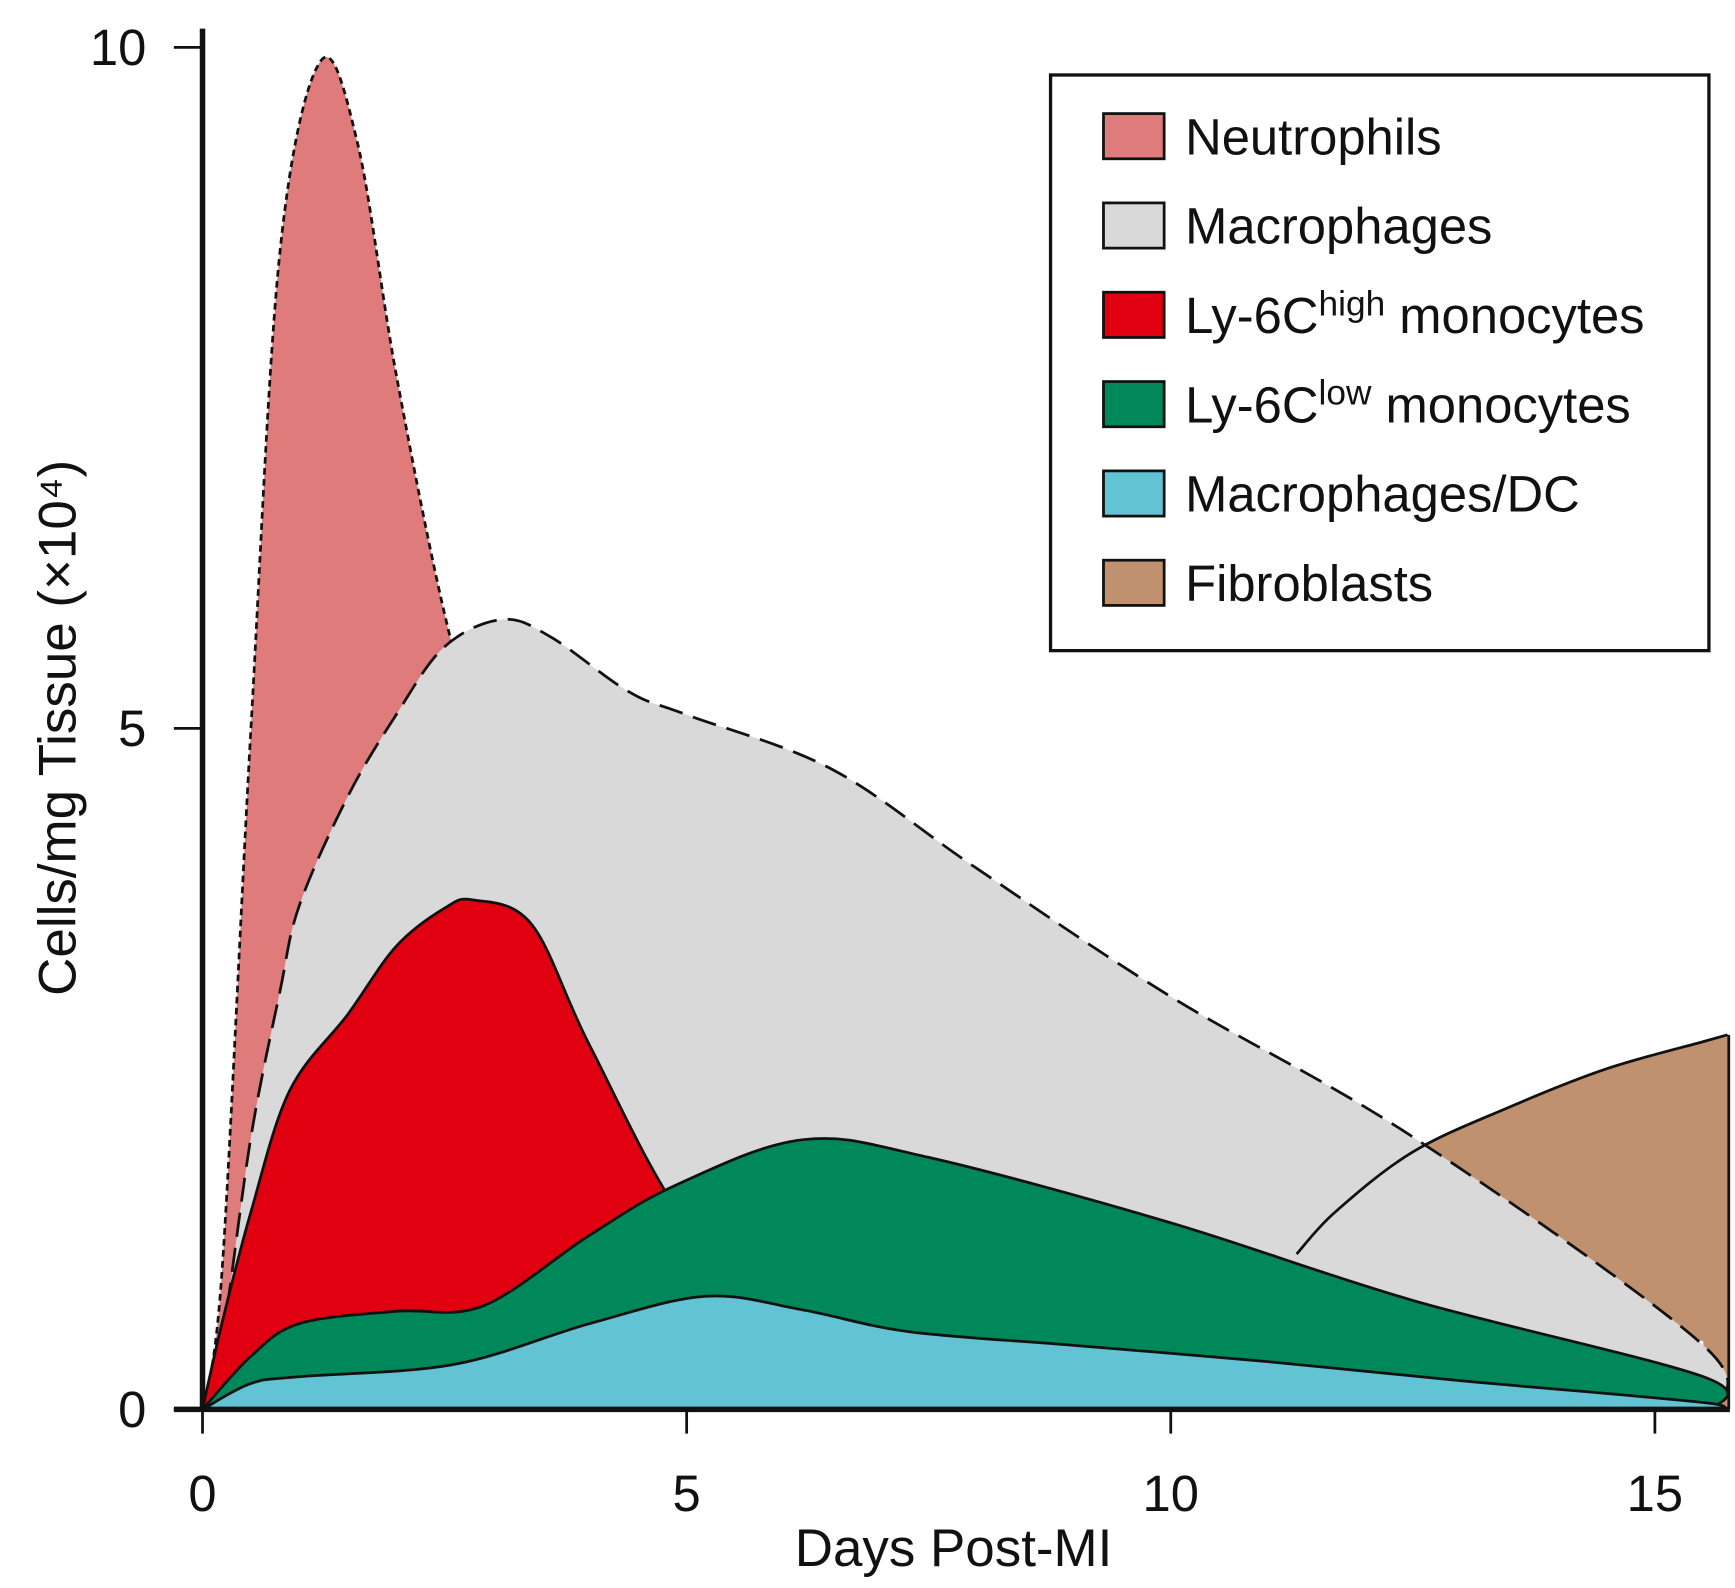 The width and height of the screenshot is (1735, 1588). I want to click on legend-label: Macrophages/DC, so click(1382, 494).